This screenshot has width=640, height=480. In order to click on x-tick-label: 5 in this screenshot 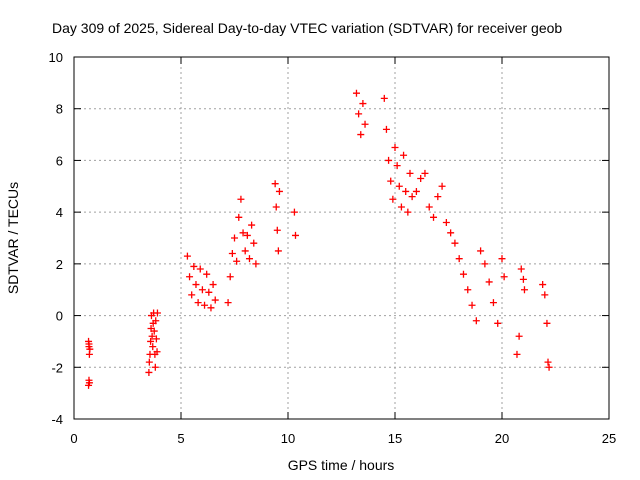, I will do `click(180, 438)`.